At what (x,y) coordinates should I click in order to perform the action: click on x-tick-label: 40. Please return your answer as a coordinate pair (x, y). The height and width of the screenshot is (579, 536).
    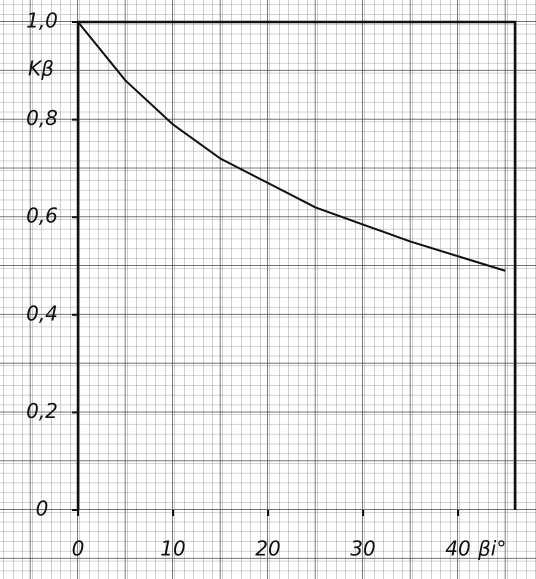
    Looking at the image, I should click on (457, 549).